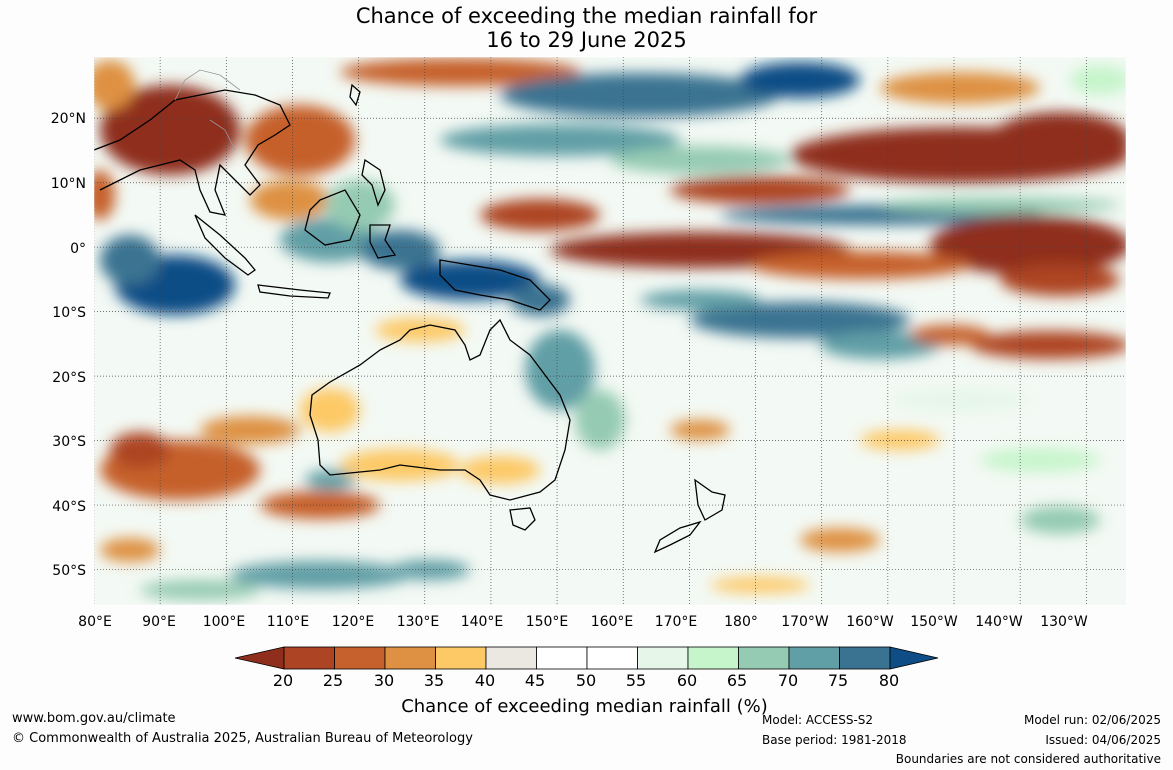  Describe the element at coordinates (353, 622) in the screenshot. I see `lon-label-120e: 120°E` at that location.